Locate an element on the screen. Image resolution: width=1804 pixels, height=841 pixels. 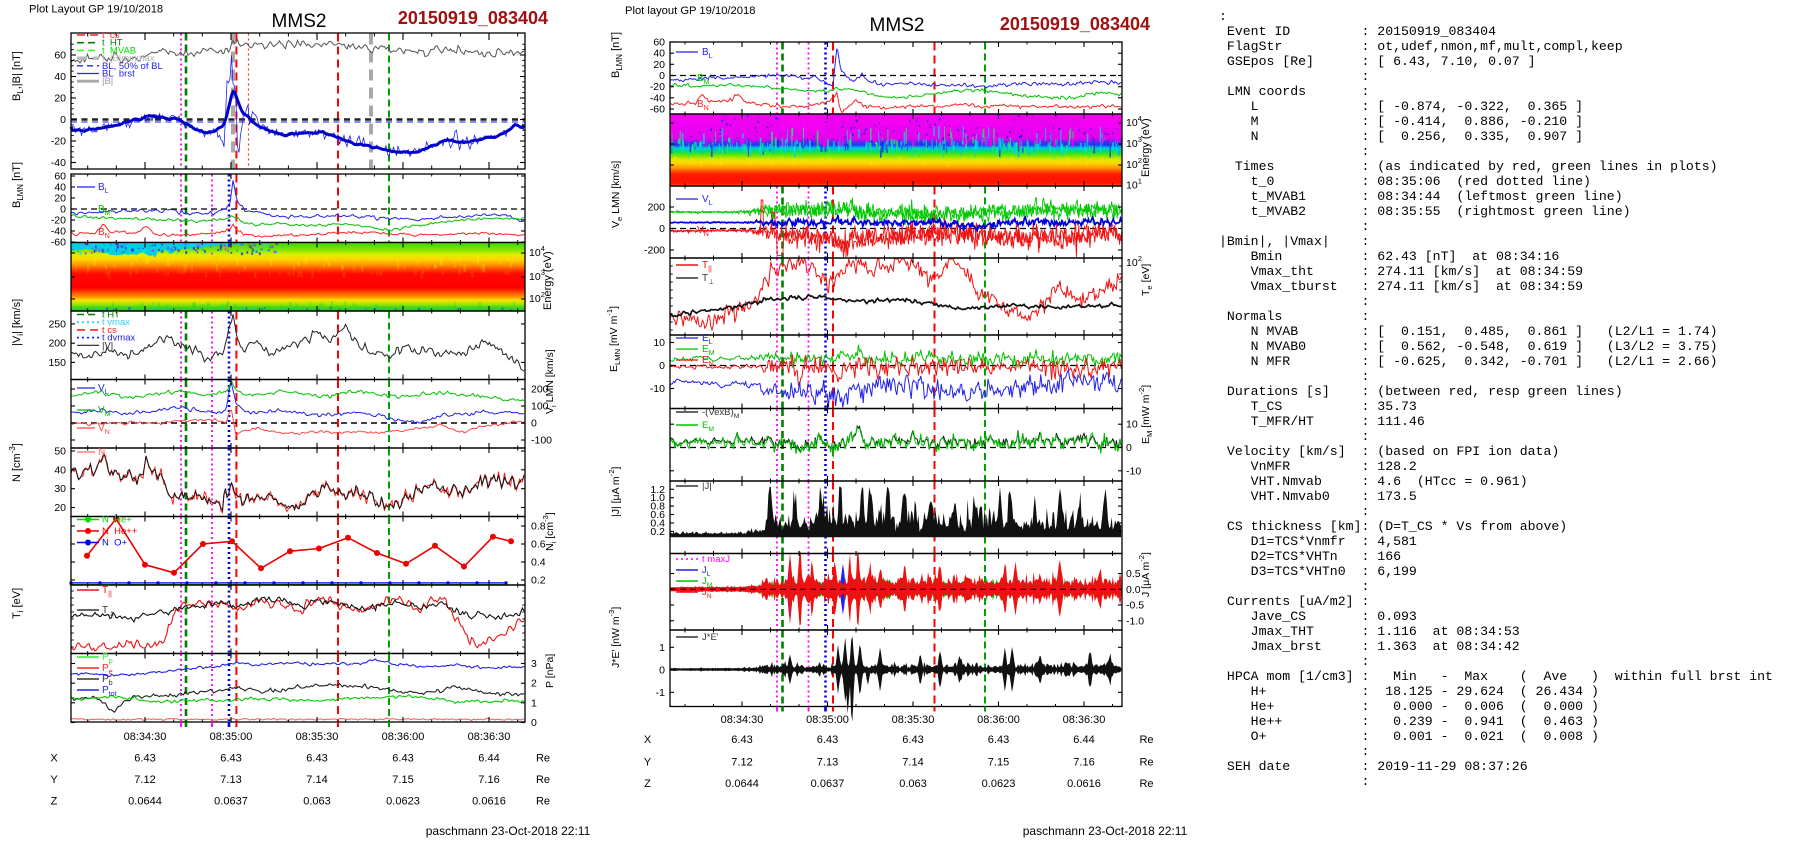
svg-text: |Vi| [km/s] is located at coordinates (18, 322).